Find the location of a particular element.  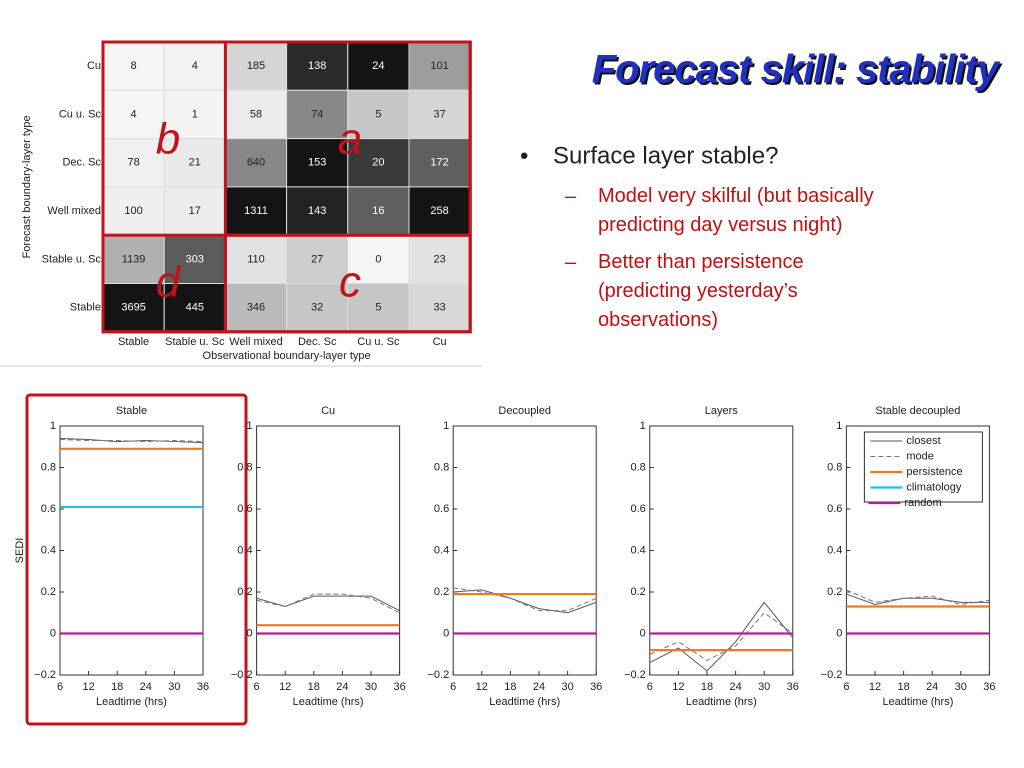

cell-label: 258 is located at coordinates (439, 211).